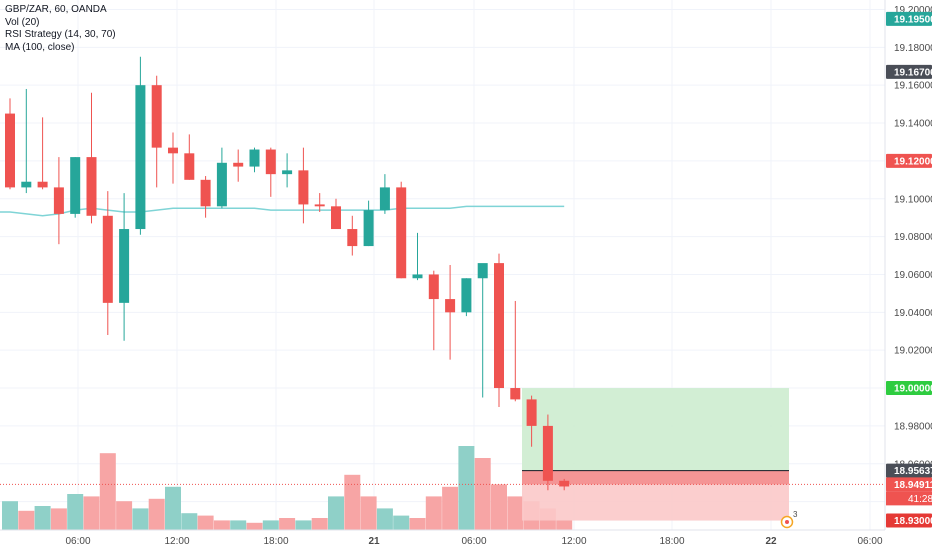 This screenshot has height=555, width=932. What do you see at coordinates (789, 519) in the screenshot?
I see `event-marker-icon: 3` at bounding box center [789, 519].